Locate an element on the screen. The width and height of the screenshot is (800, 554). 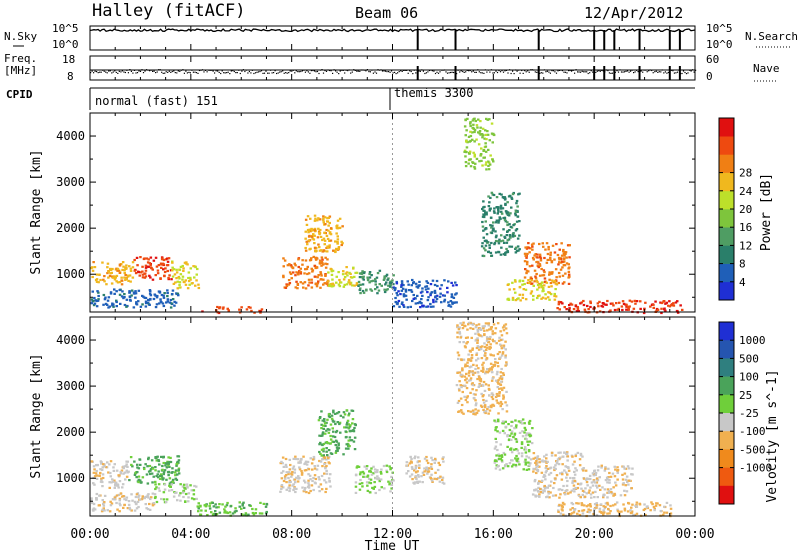
freq-trace is located at coordinates (393, 73).